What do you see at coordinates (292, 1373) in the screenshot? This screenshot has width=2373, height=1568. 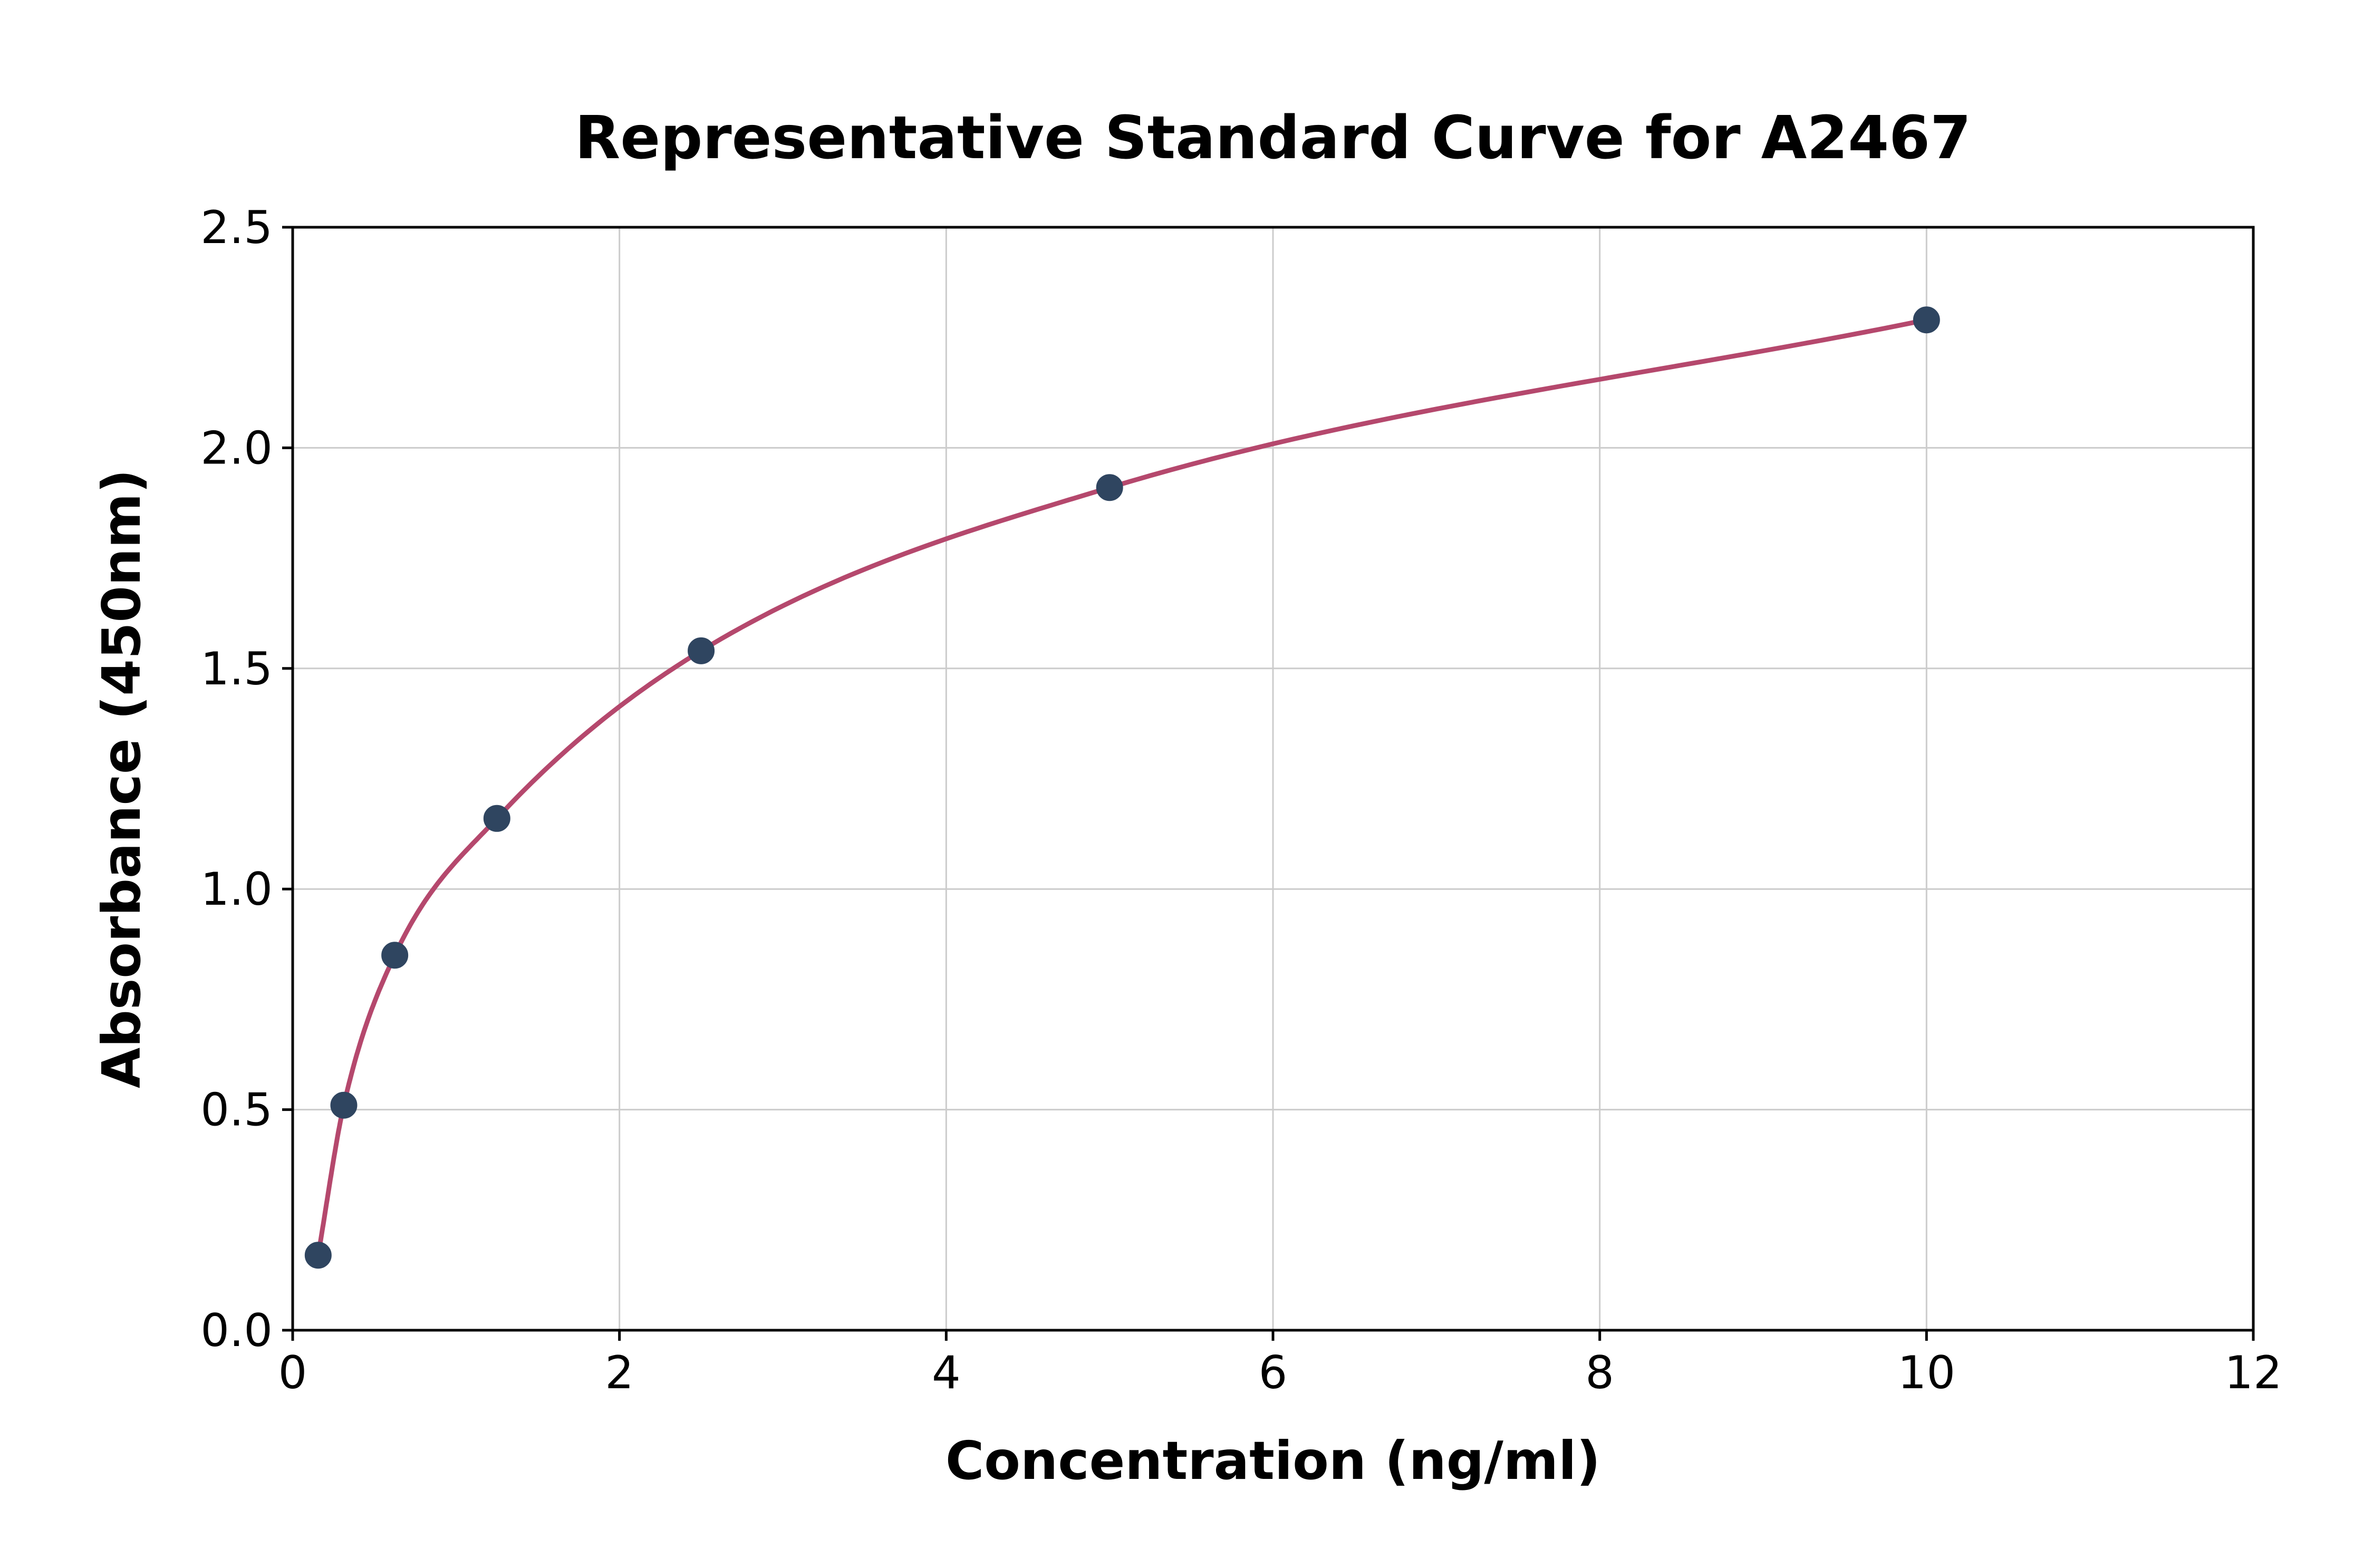 I see `x-tick-label: 0` at bounding box center [292, 1373].